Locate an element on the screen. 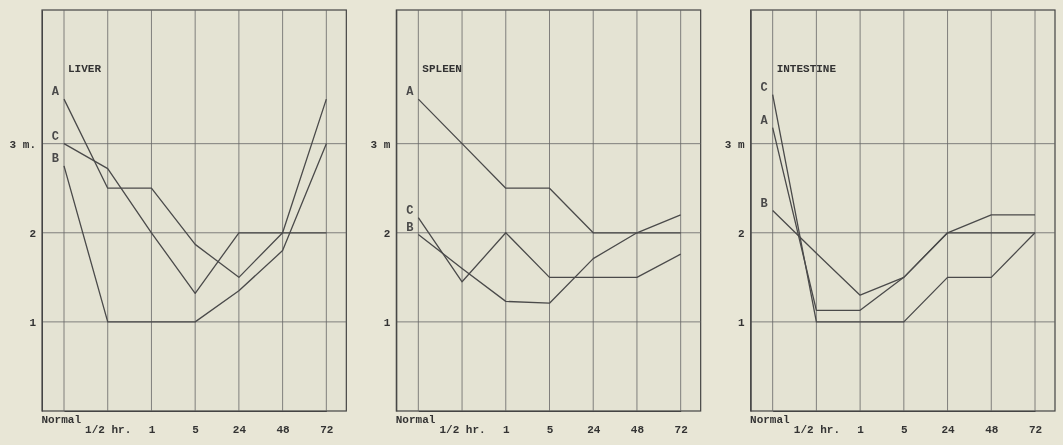  text: INTESTINE is located at coordinates (806, 69).